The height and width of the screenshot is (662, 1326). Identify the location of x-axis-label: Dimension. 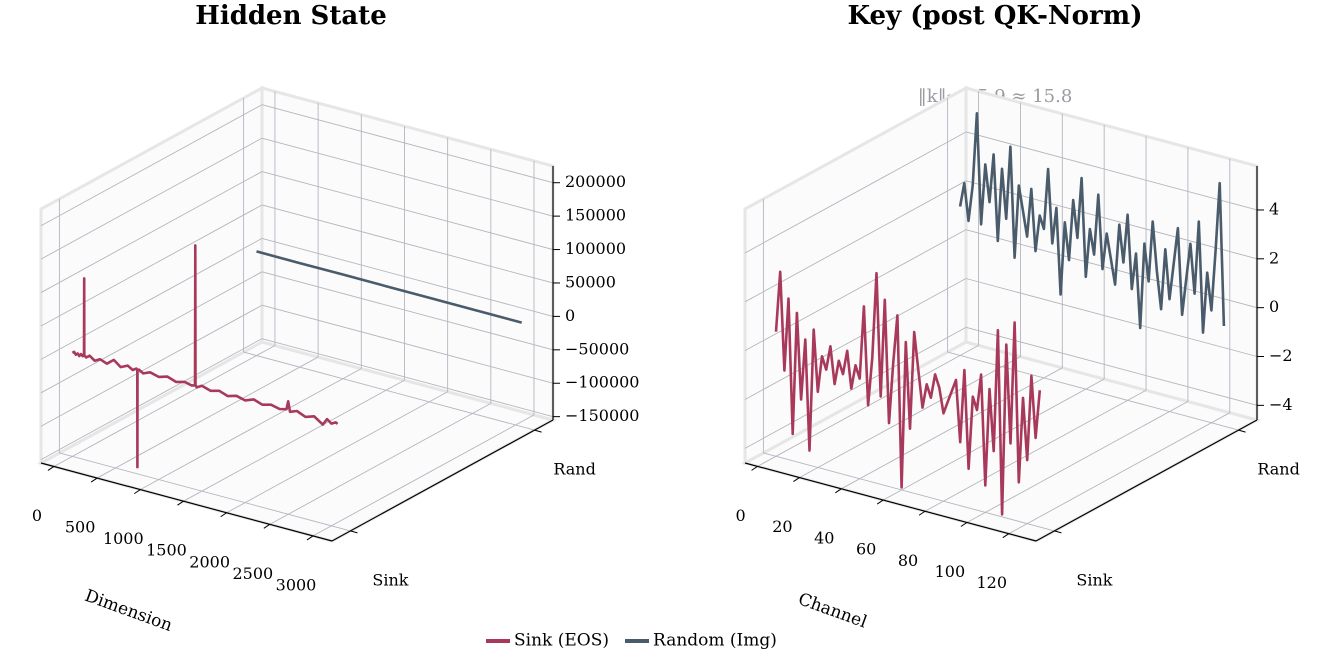
(128, 611).